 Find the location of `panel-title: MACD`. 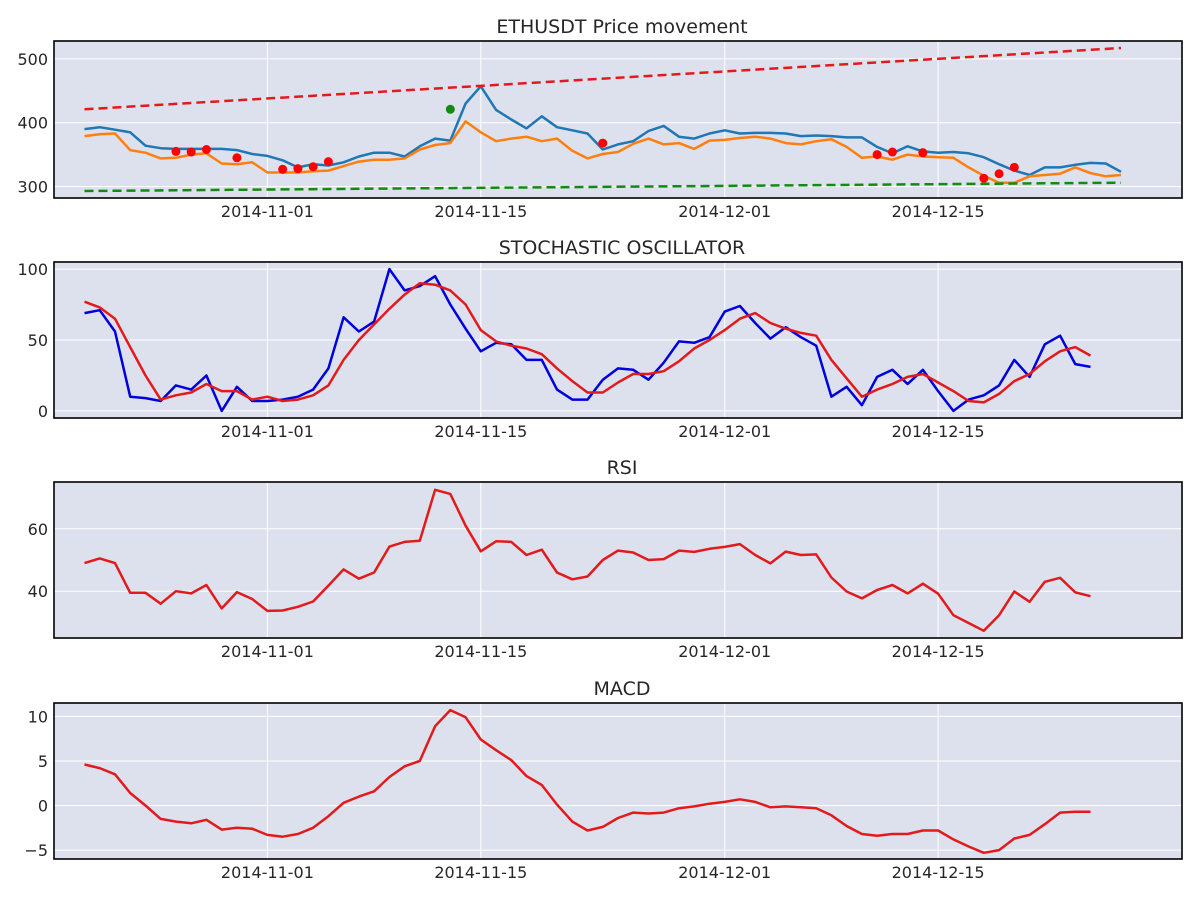

panel-title: MACD is located at coordinates (622, 689).